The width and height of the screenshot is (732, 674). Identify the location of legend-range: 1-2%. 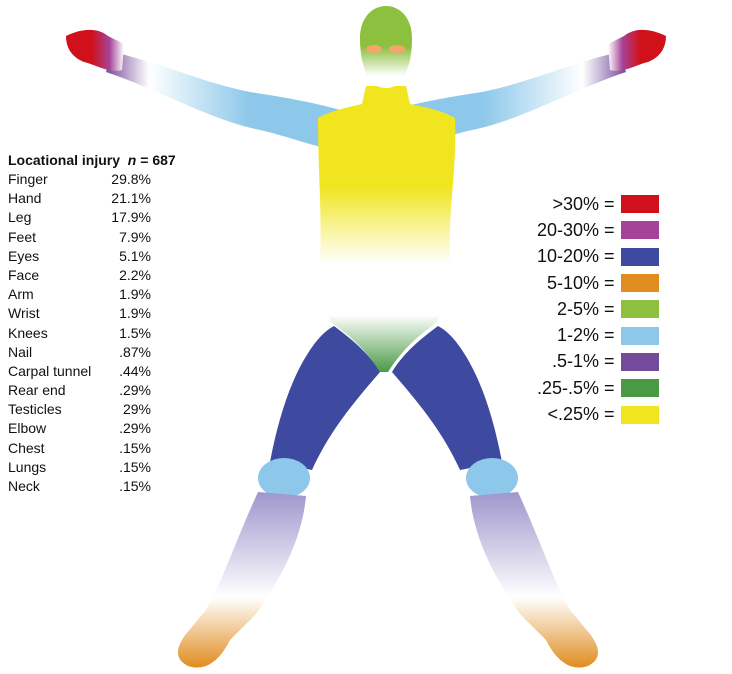
(578, 335).